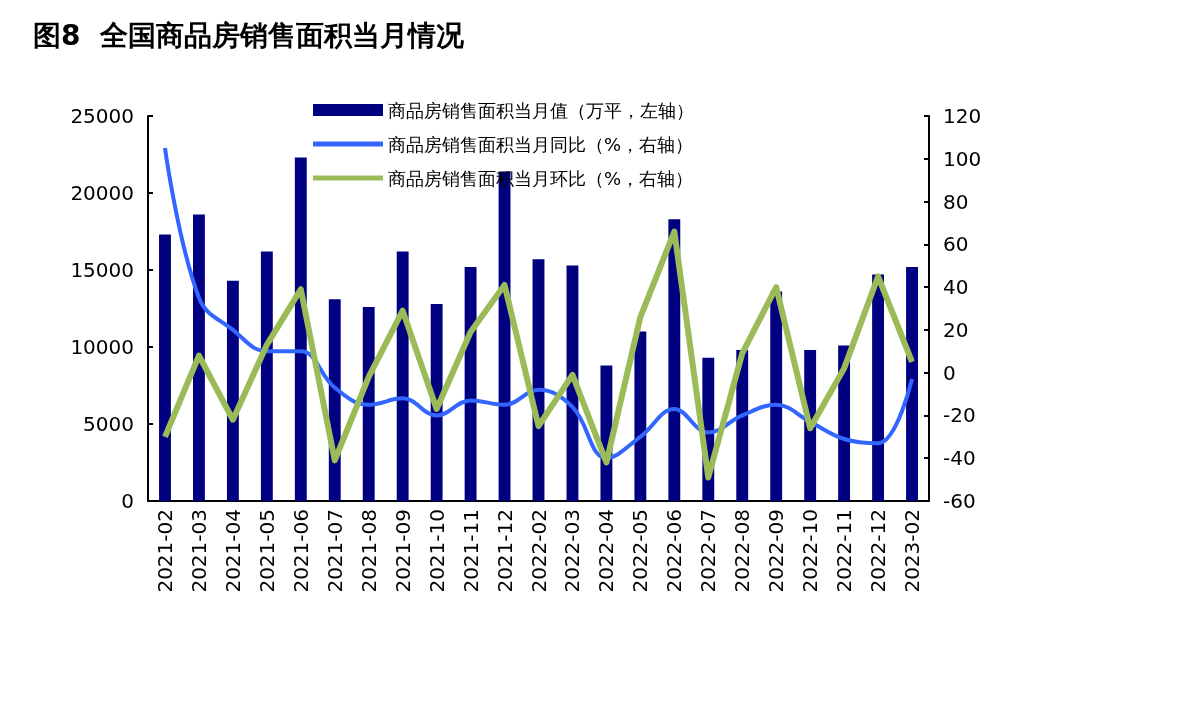 The width and height of the screenshot is (1199, 712). What do you see at coordinates (541, 144) in the screenshot?
I see `legend-label: 商品房销售面积当月同比（%，右轴）` at bounding box center [541, 144].